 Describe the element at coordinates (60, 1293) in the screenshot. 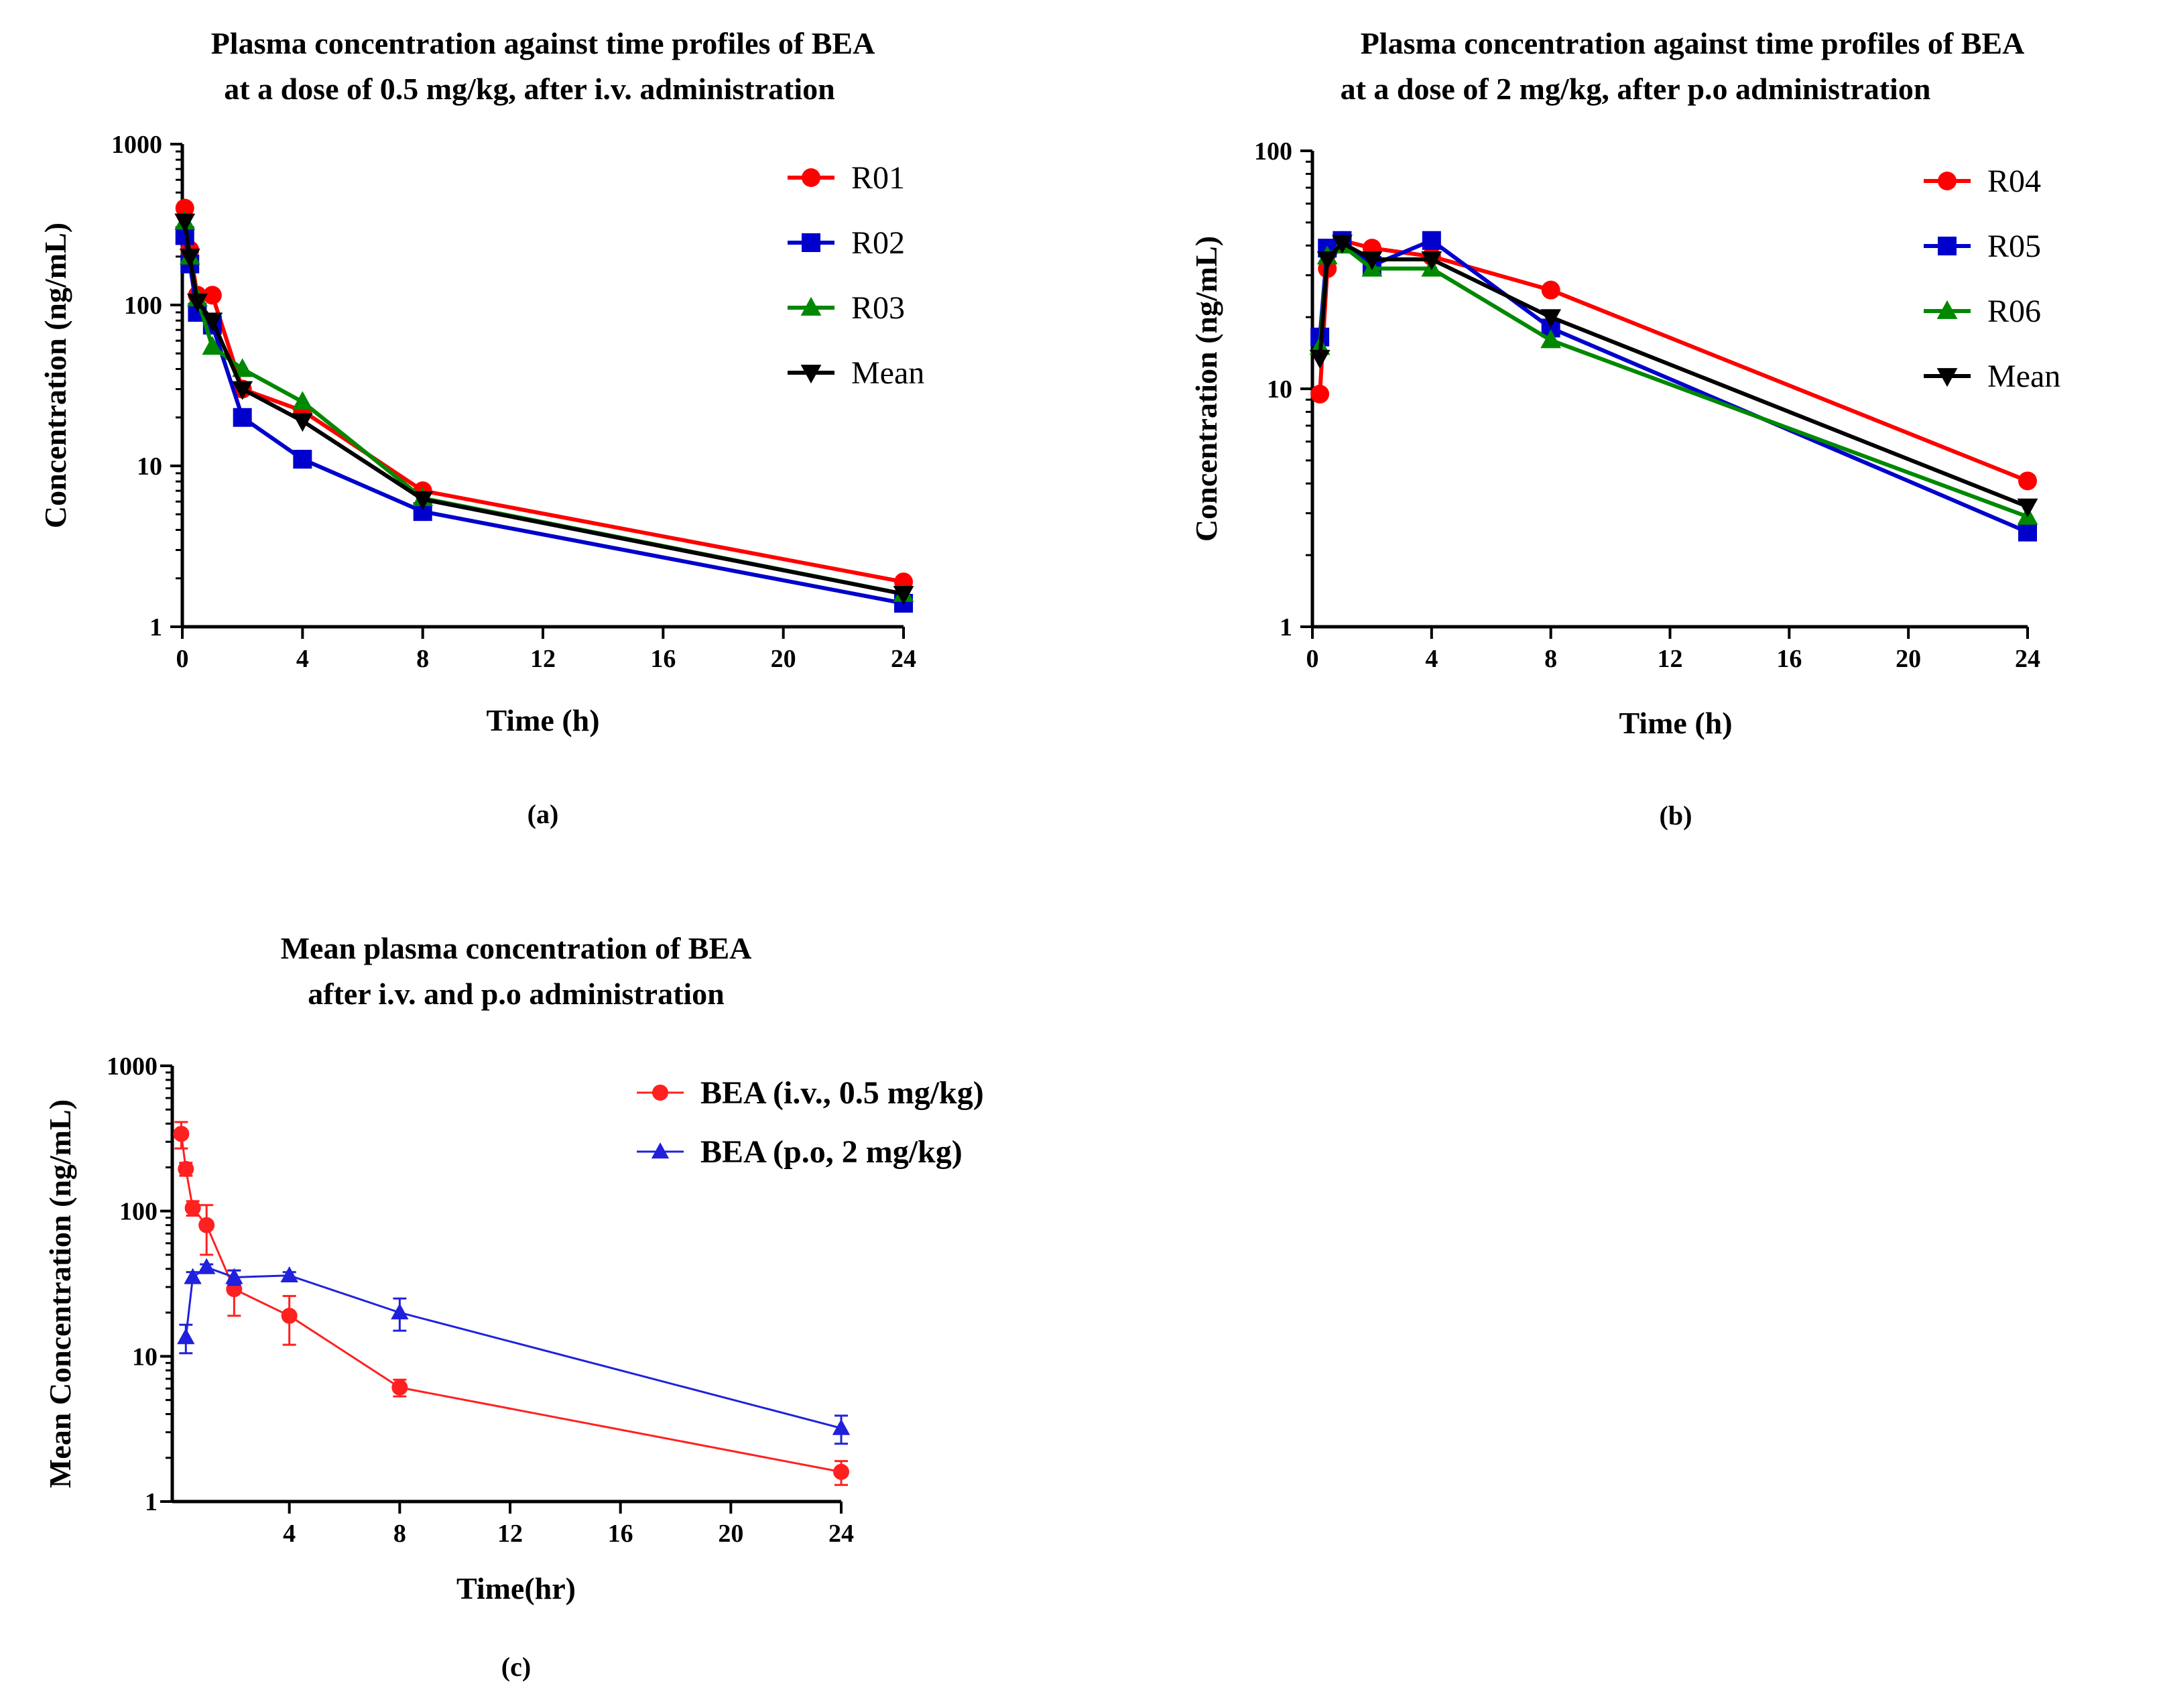

I see `chart-c-y-axis-label: Mean Concentration (ng/mL)` at that location.